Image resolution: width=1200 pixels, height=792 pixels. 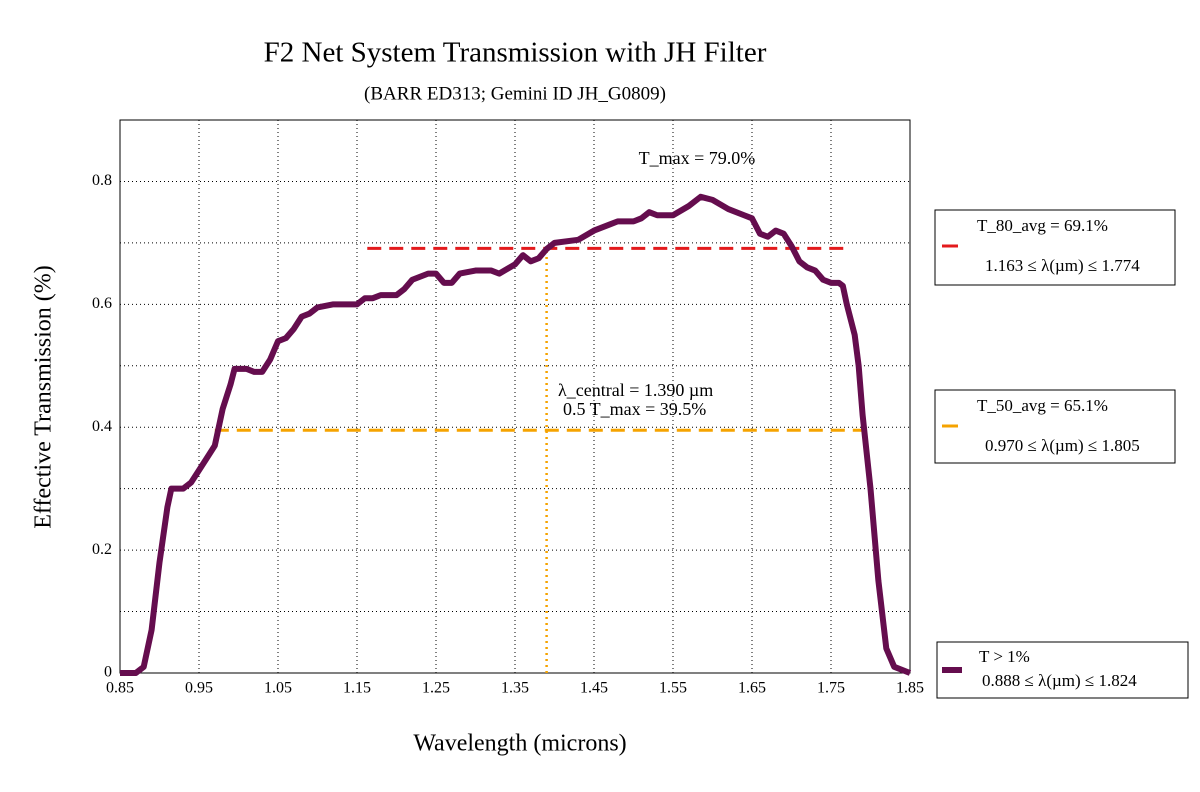 What do you see at coordinates (102, 549) in the screenshot?
I see `y-tick-label: 0.2` at bounding box center [102, 549].